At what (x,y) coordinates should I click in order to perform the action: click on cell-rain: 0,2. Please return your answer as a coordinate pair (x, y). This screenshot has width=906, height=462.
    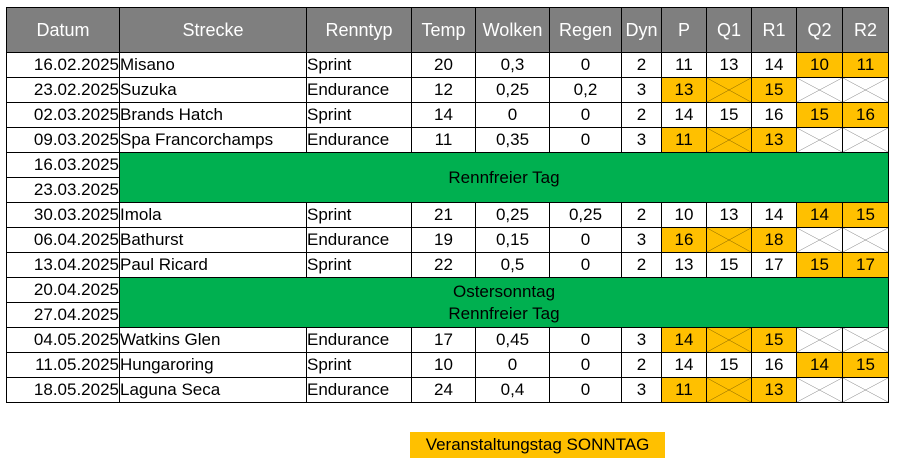
    Looking at the image, I should click on (585, 90).